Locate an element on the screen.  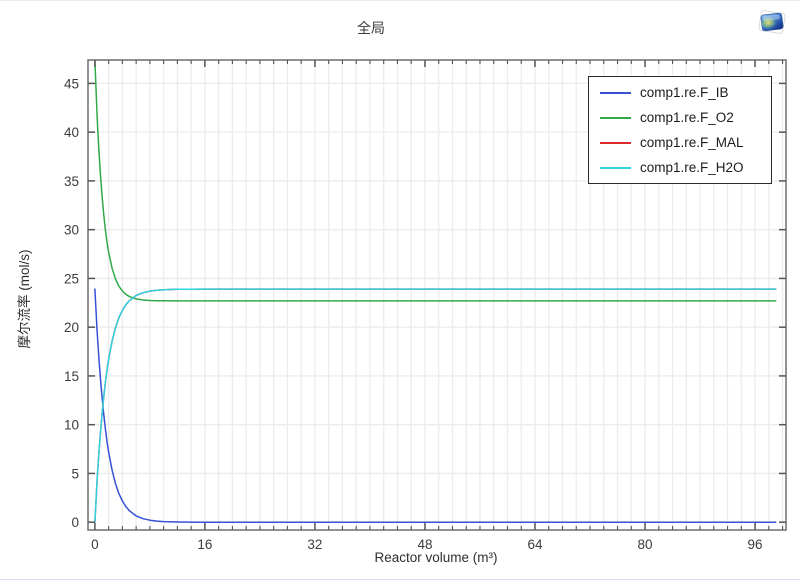
x-tick-label: 64 is located at coordinates (535, 544).